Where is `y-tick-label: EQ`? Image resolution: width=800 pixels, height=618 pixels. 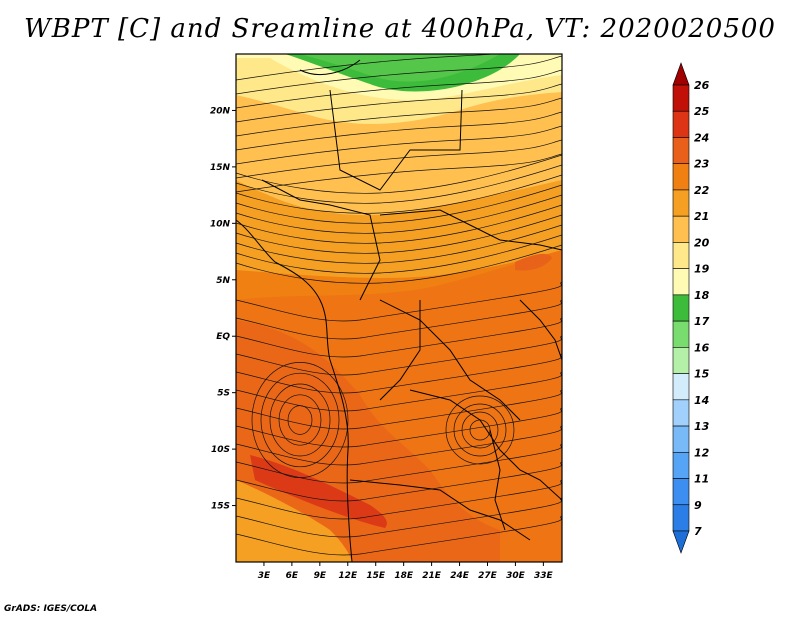 y-tick-label: EQ is located at coordinates (223, 337).